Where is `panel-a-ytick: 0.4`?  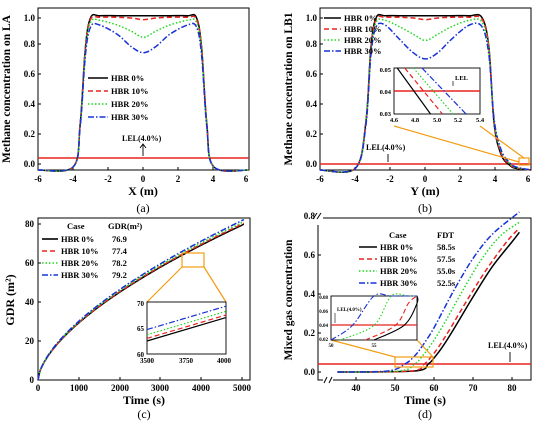
panel-a-ytick: 0.4 is located at coordinates (30, 104).